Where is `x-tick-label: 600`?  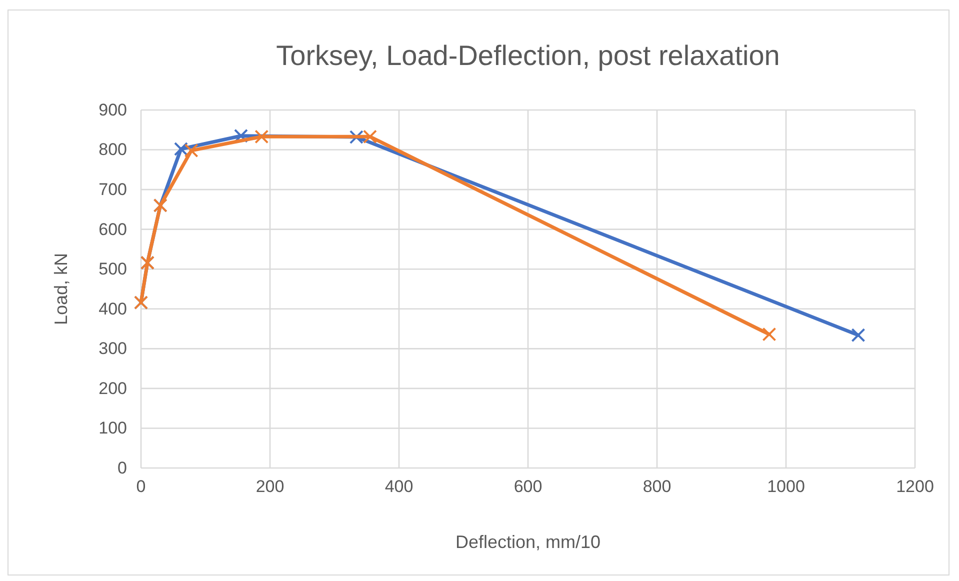
x-tick-label: 600 is located at coordinates (528, 486).